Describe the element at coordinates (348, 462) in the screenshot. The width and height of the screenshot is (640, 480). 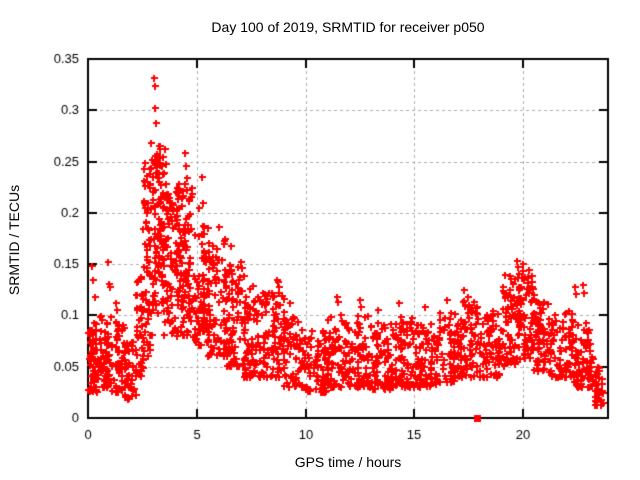
I see `x-axis-label: GPS time / hours` at that location.